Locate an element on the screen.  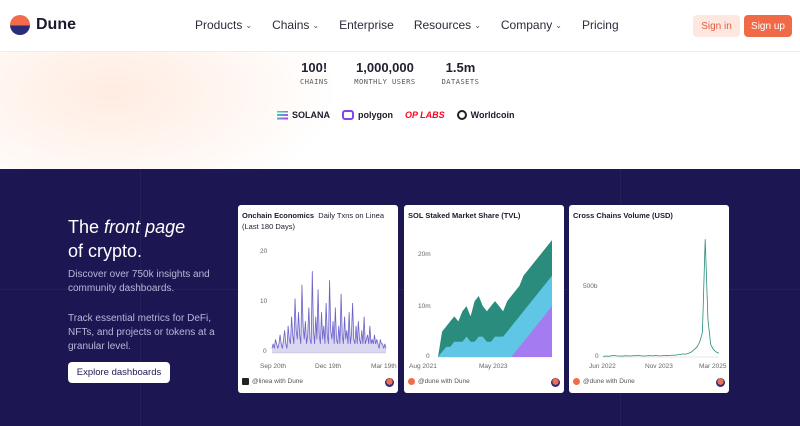
series-area-violet is located at coordinates (495, 331).